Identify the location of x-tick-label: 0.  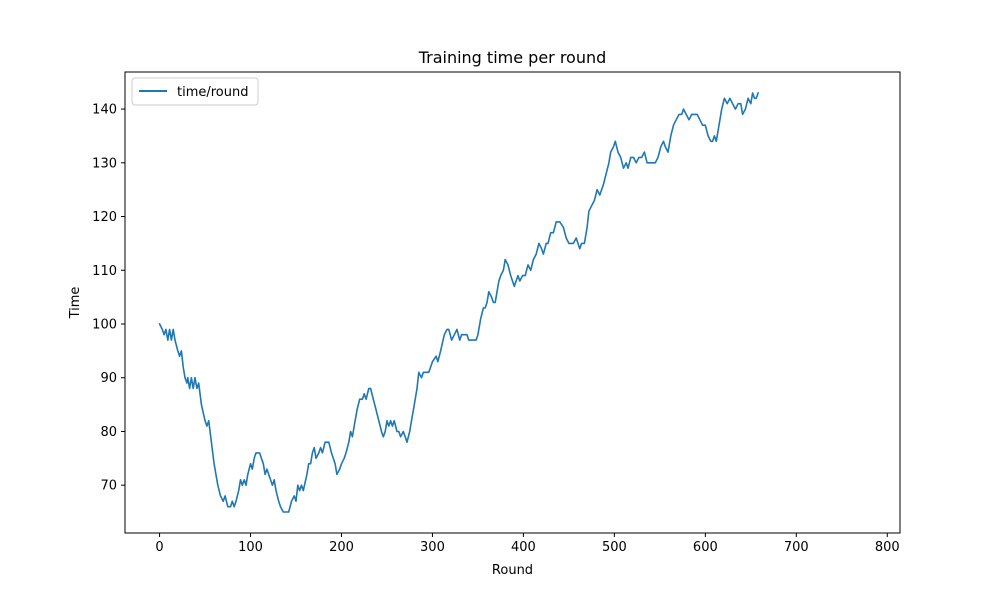
(159, 547).